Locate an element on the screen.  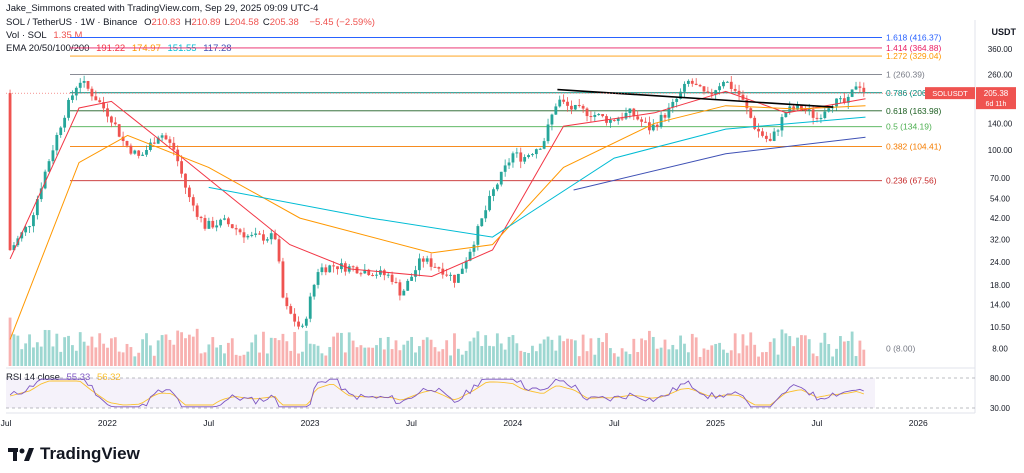
rsi-ma-value: 56.32 is located at coordinates (108, 377).